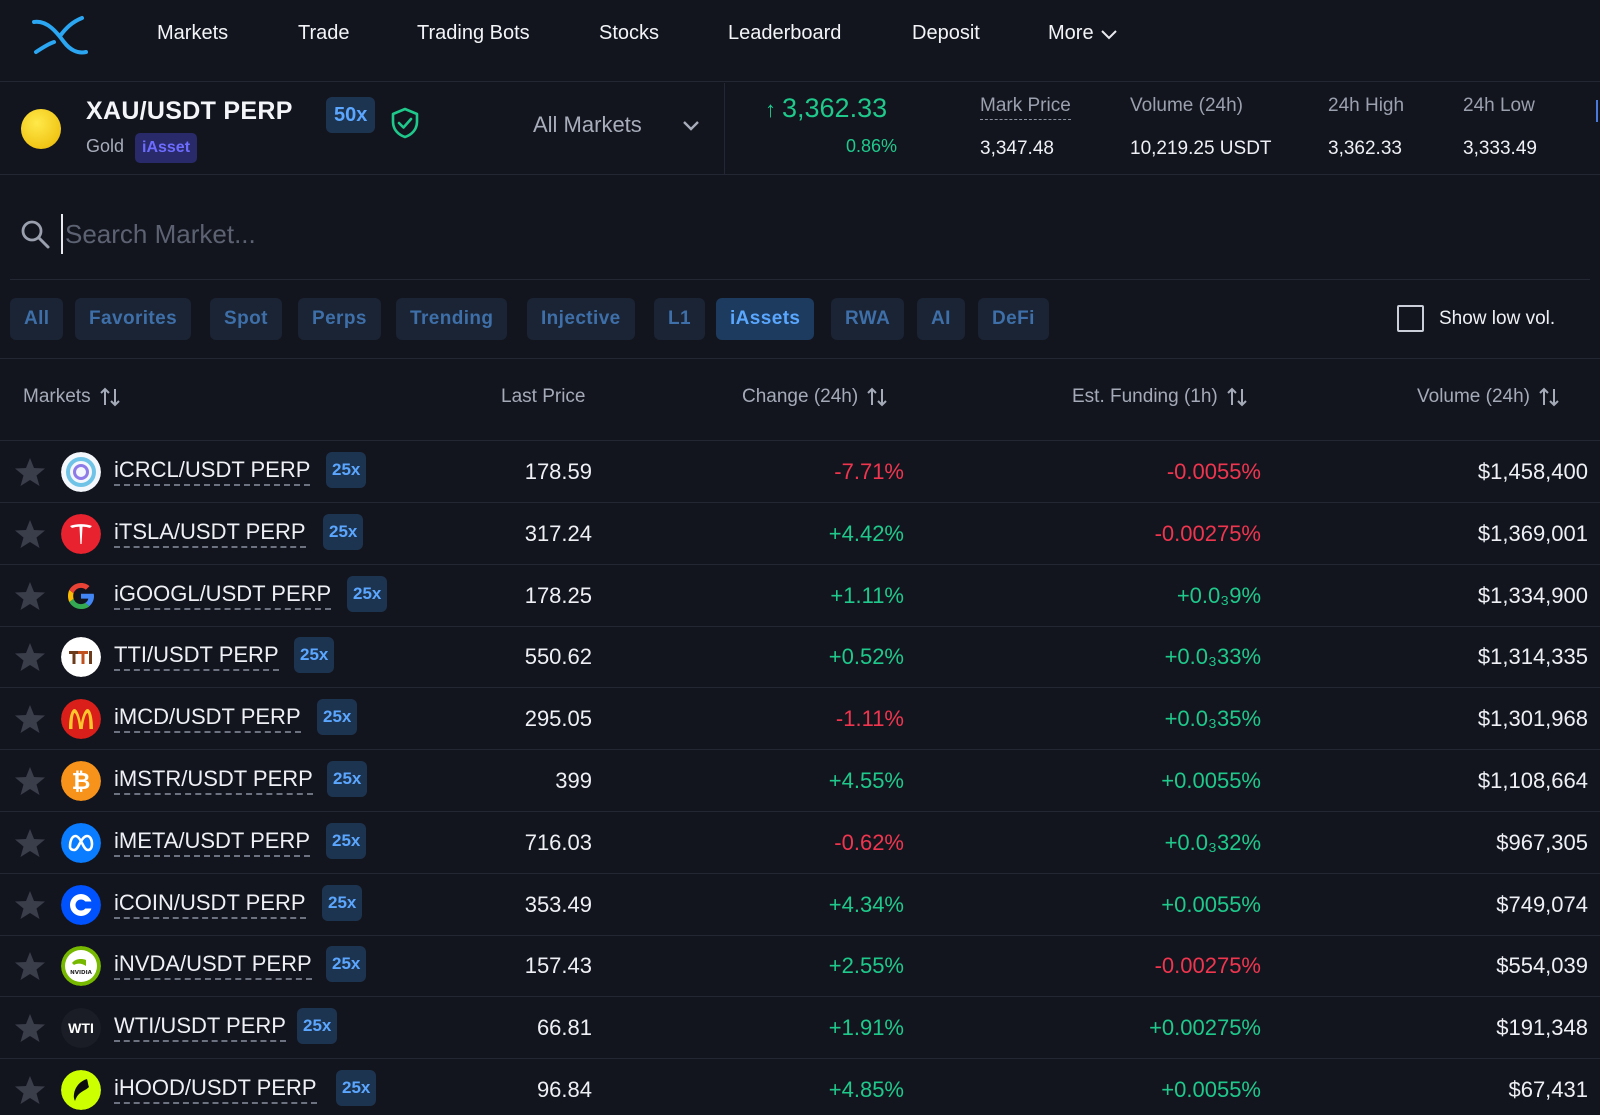  What do you see at coordinates (724, 128) in the screenshot?
I see `header-divider` at bounding box center [724, 128].